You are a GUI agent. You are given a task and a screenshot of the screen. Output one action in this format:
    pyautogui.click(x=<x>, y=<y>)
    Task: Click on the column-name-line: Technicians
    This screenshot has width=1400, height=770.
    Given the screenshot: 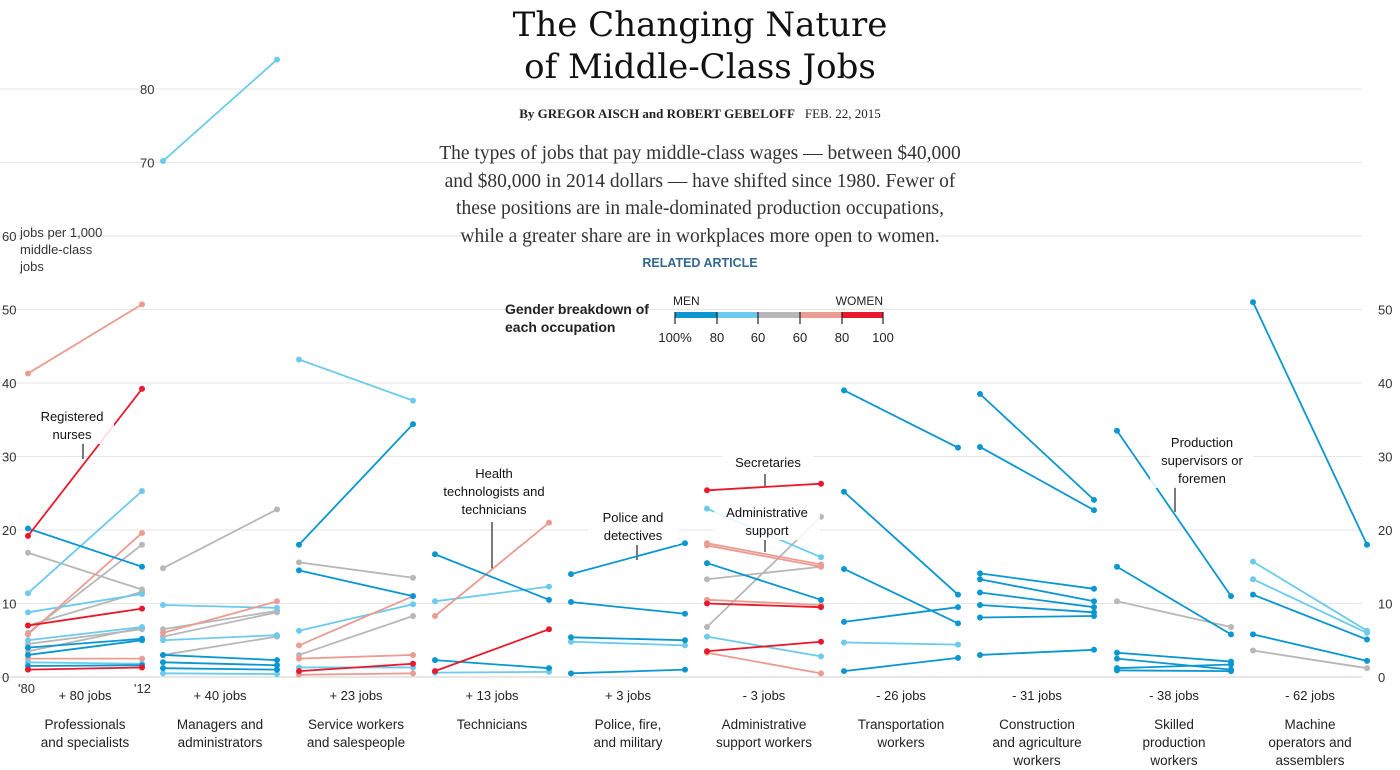 What is the action you would take?
    pyautogui.click(x=492, y=724)
    